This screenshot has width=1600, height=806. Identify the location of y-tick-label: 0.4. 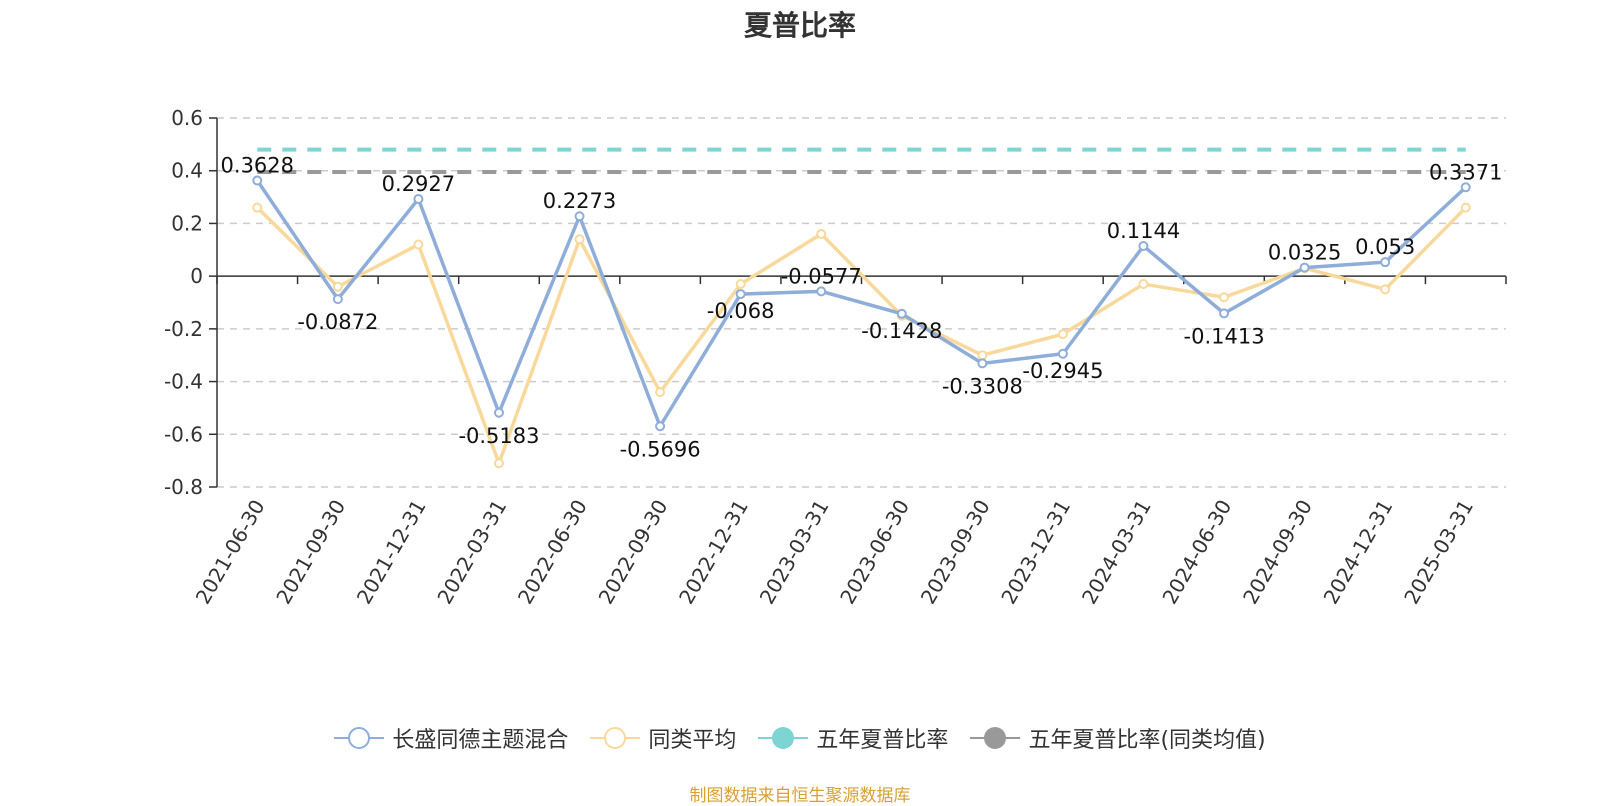
(187, 171).